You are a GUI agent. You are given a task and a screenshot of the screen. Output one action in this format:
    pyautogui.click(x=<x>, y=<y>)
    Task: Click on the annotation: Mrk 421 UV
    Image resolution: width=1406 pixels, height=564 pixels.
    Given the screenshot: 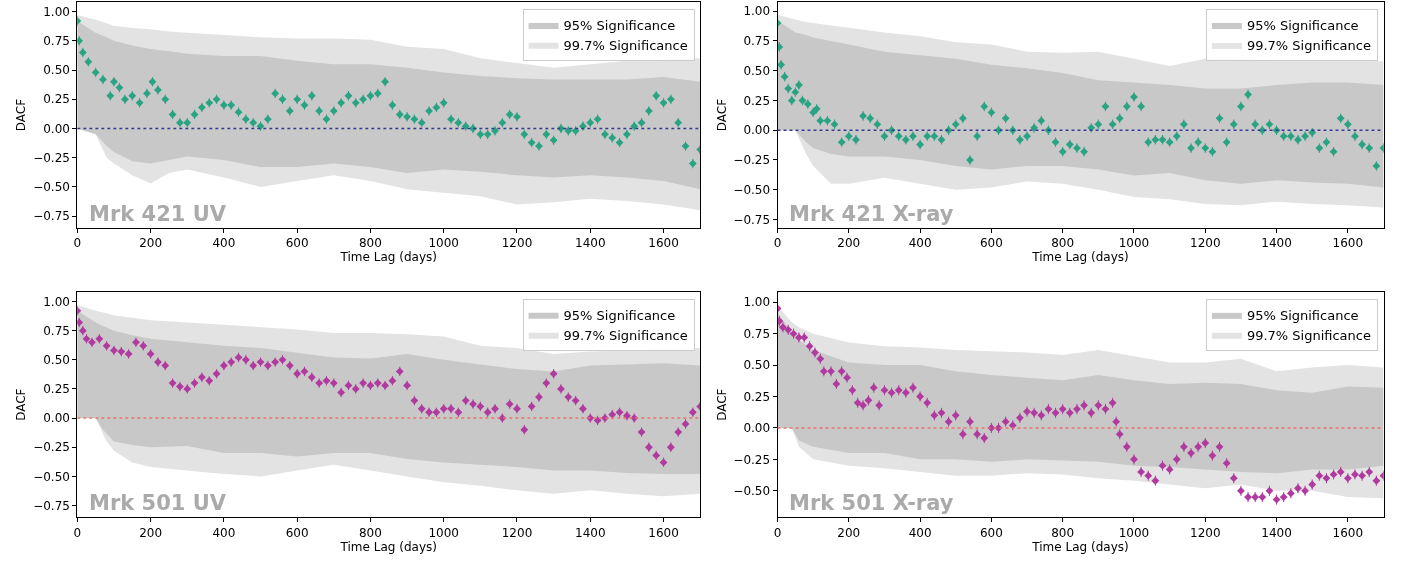 What is the action you would take?
    pyautogui.click(x=158, y=214)
    